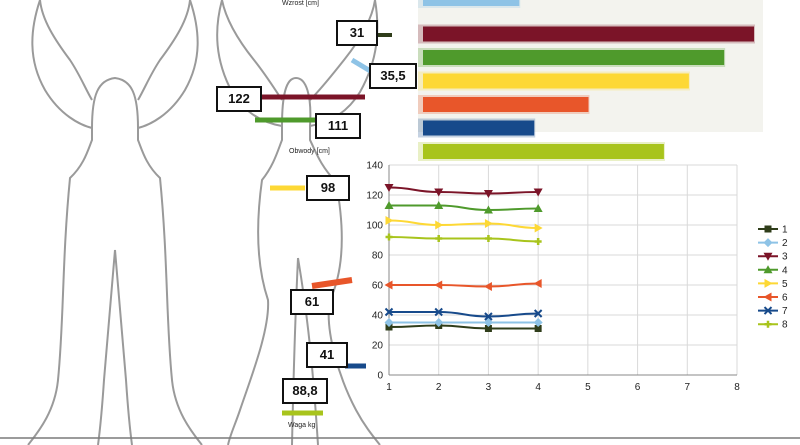  What do you see at coordinates (785, 298) in the screenshot?
I see `legend-label: 6` at bounding box center [785, 298].